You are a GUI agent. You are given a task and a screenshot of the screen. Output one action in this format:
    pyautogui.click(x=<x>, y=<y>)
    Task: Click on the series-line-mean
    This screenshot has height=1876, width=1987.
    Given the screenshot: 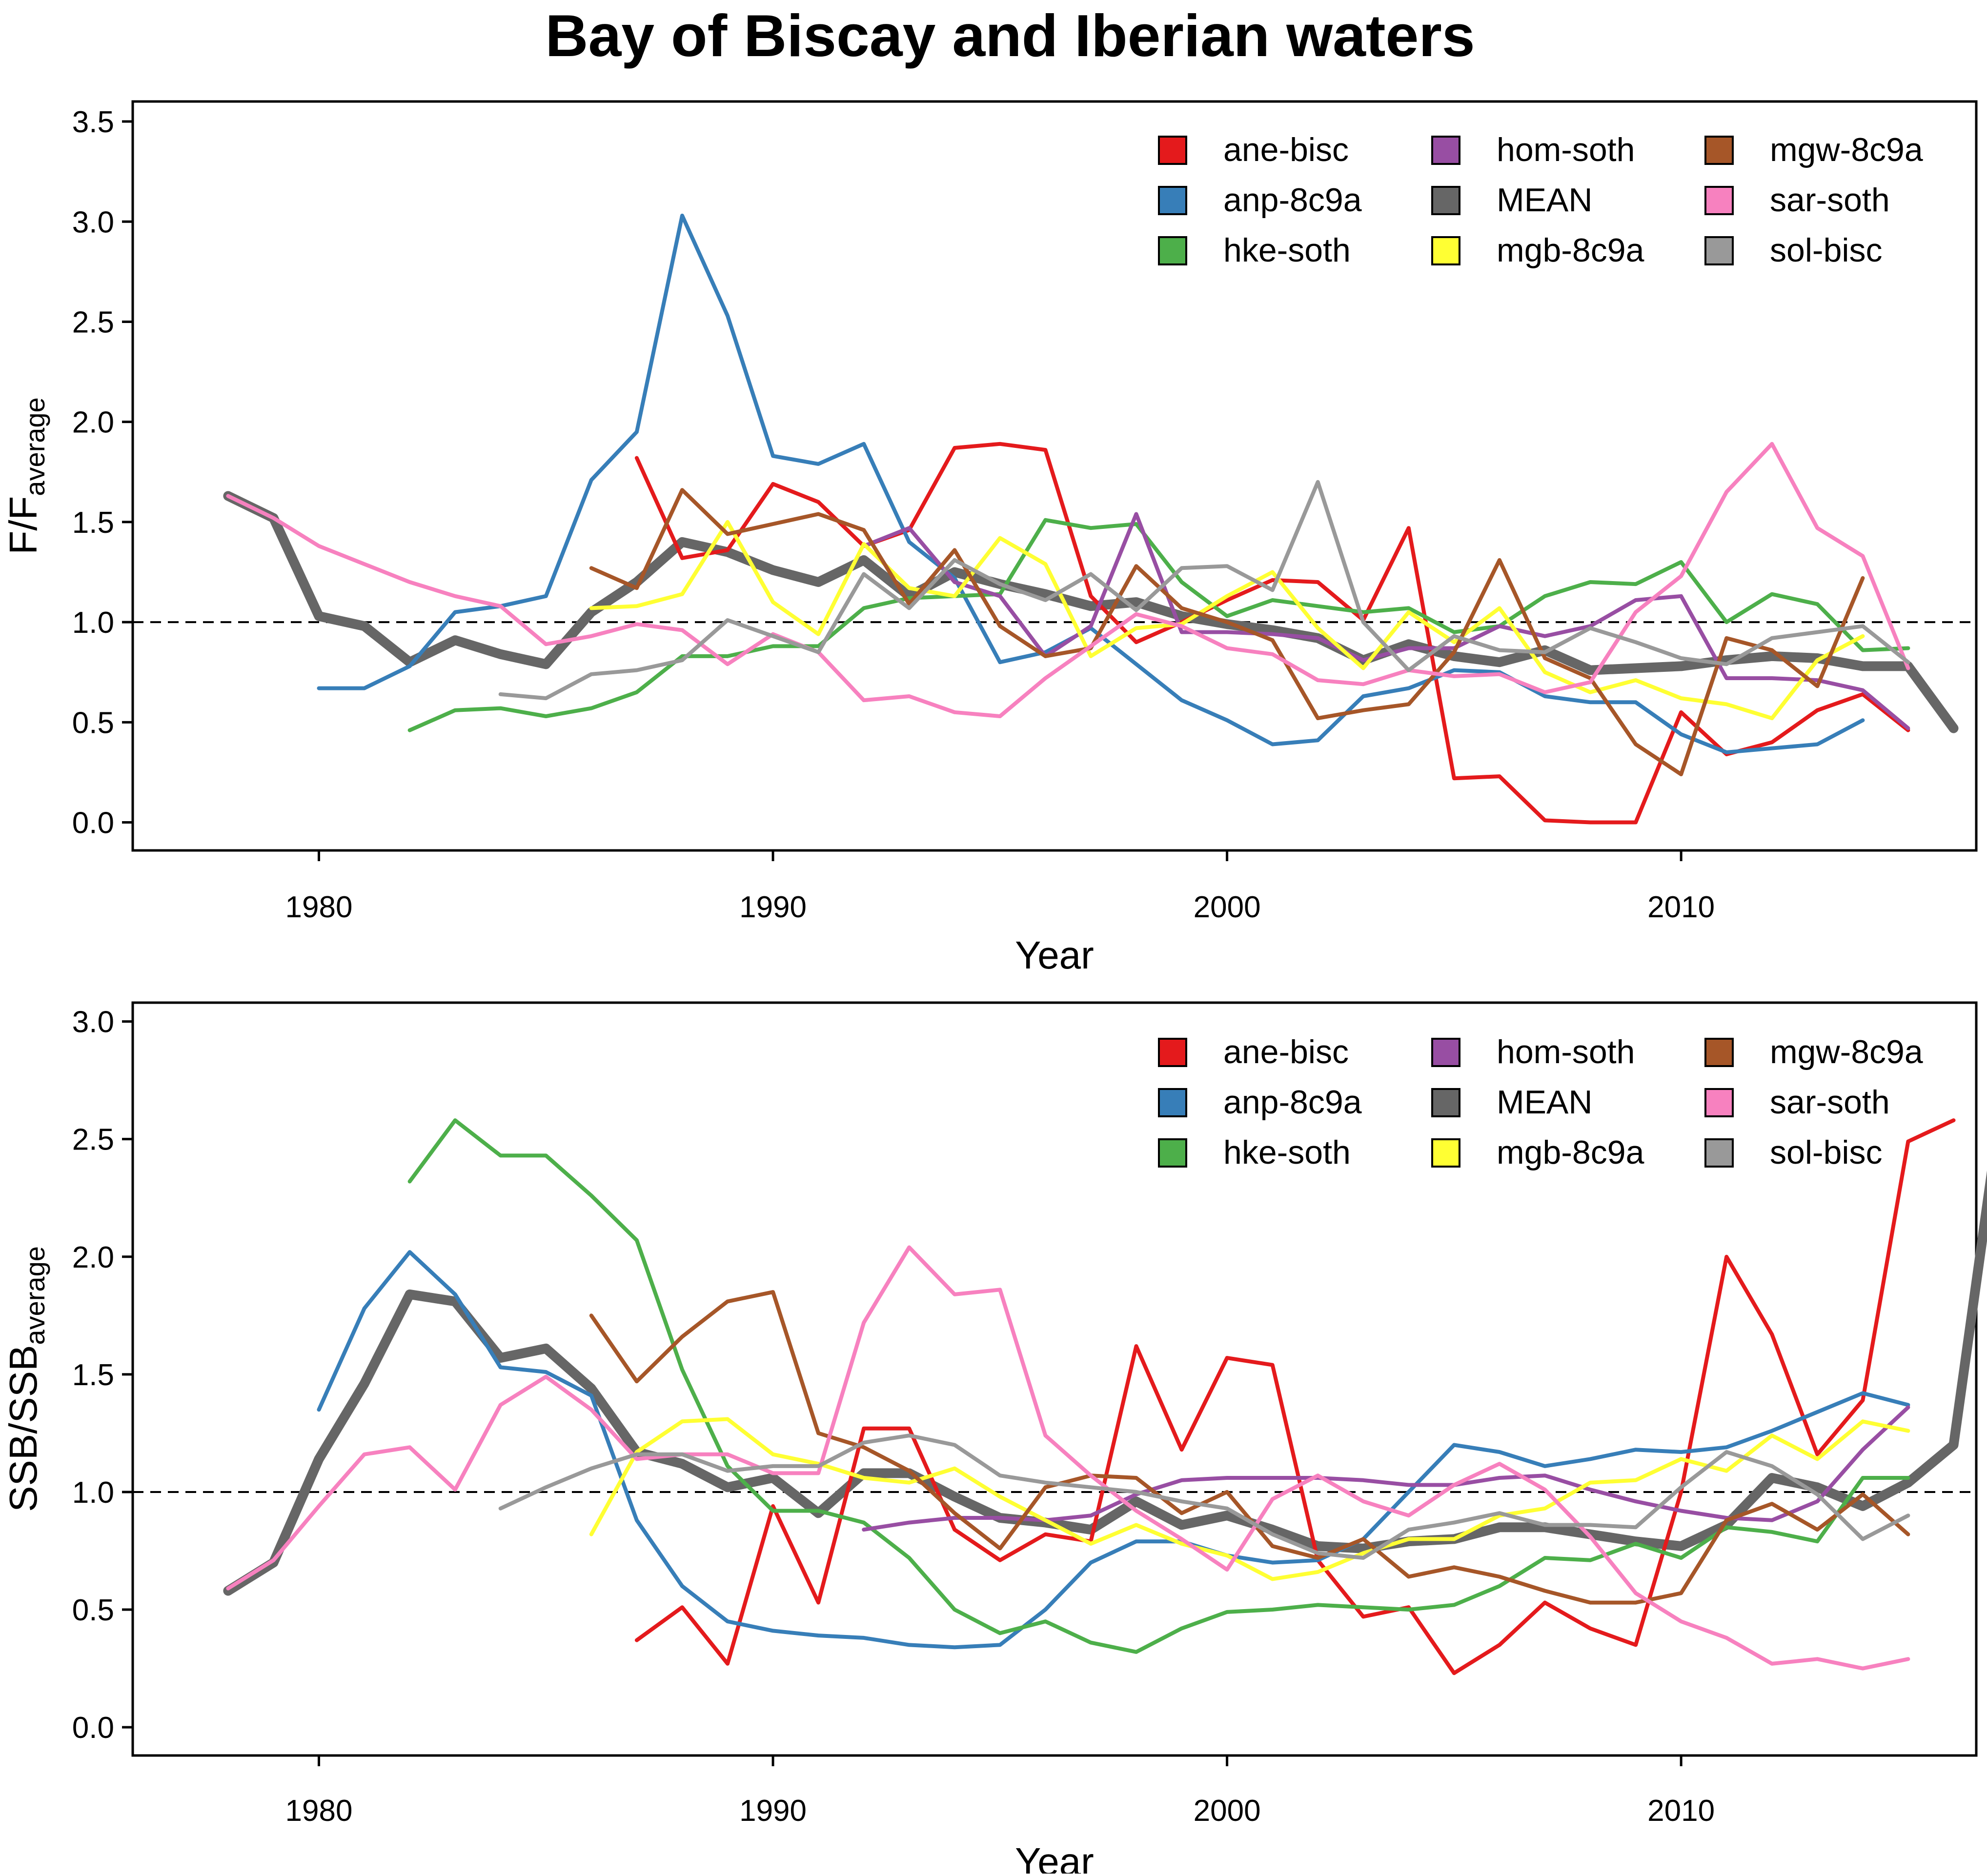 What is the action you would take?
    pyautogui.click(x=1091, y=612)
    